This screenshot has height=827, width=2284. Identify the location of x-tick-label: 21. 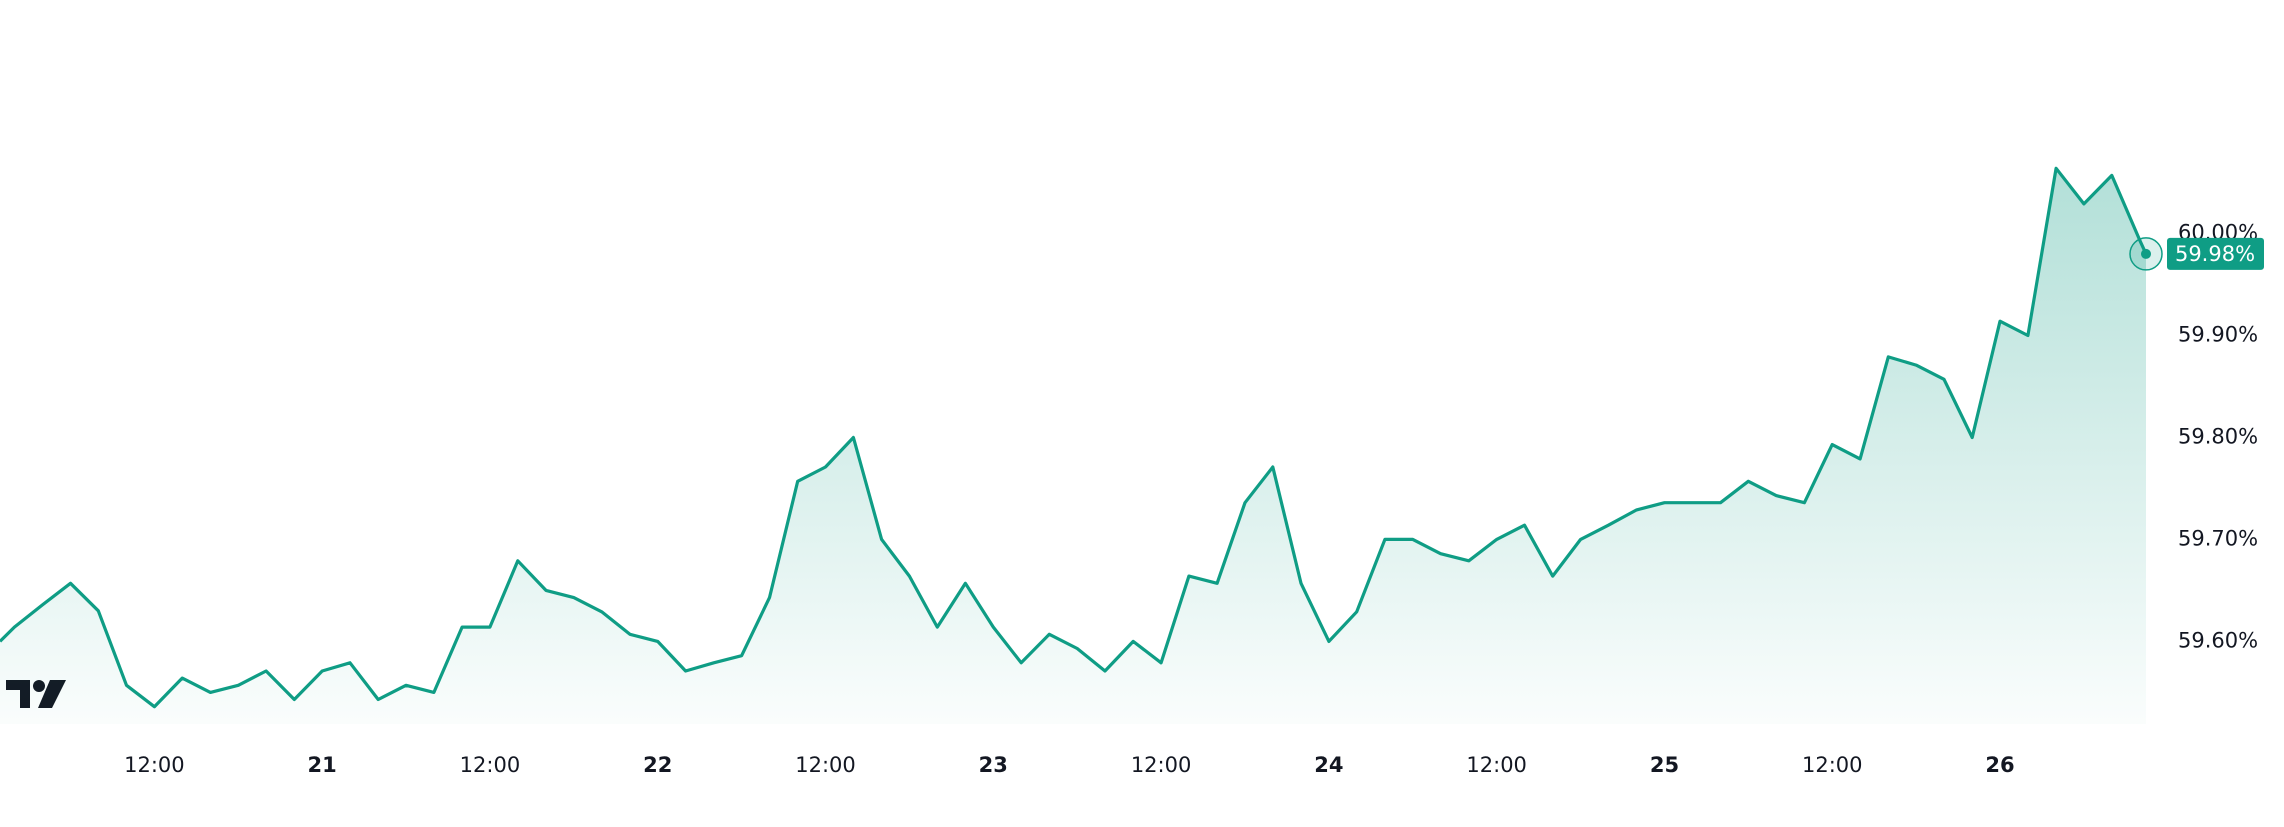
(322, 765).